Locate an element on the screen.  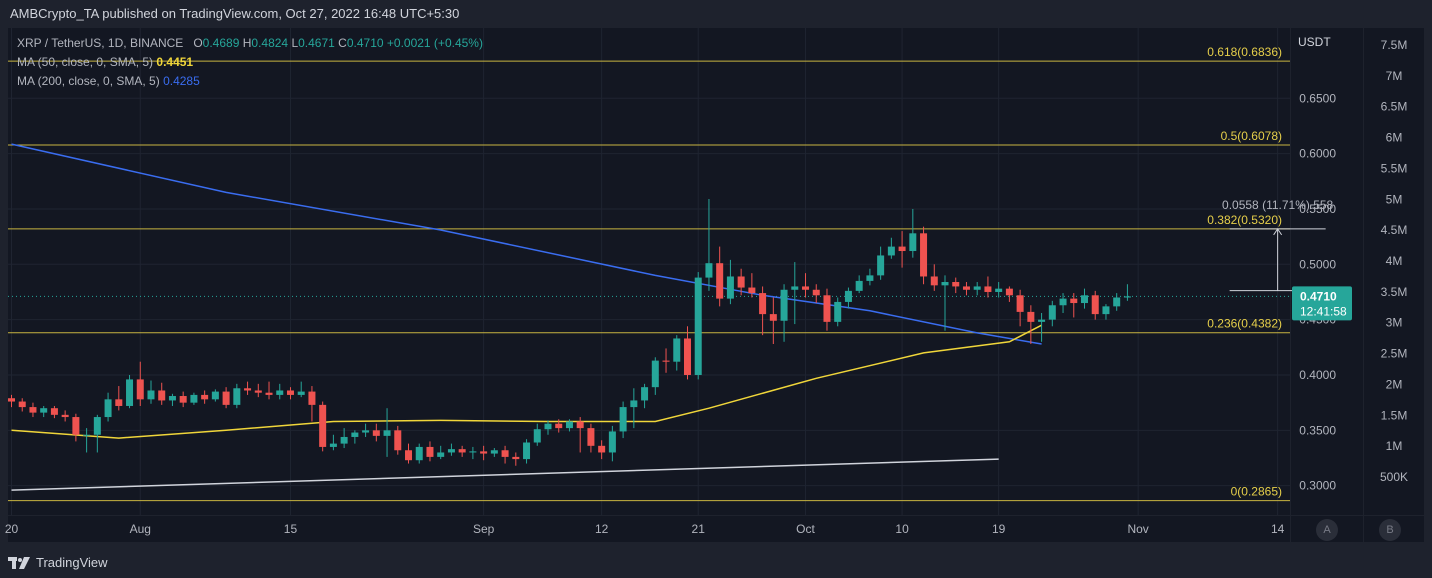
price-tick-label: 0.5000 is located at coordinates (1317, 264).